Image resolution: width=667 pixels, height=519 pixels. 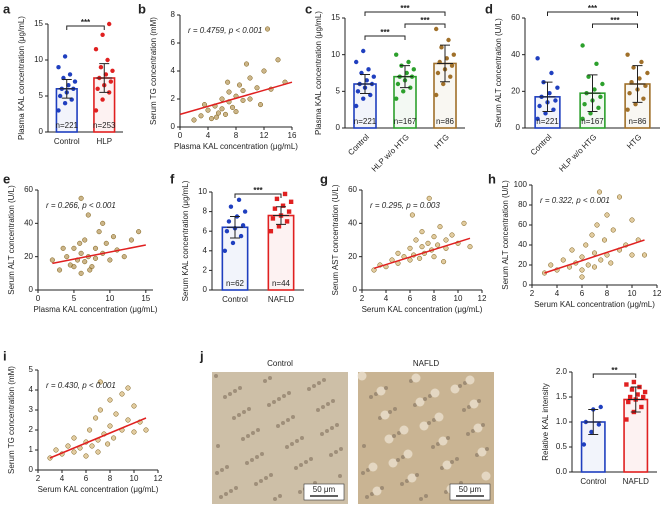 I want to click on y-tick-label: 8, so click(x=173, y=14).